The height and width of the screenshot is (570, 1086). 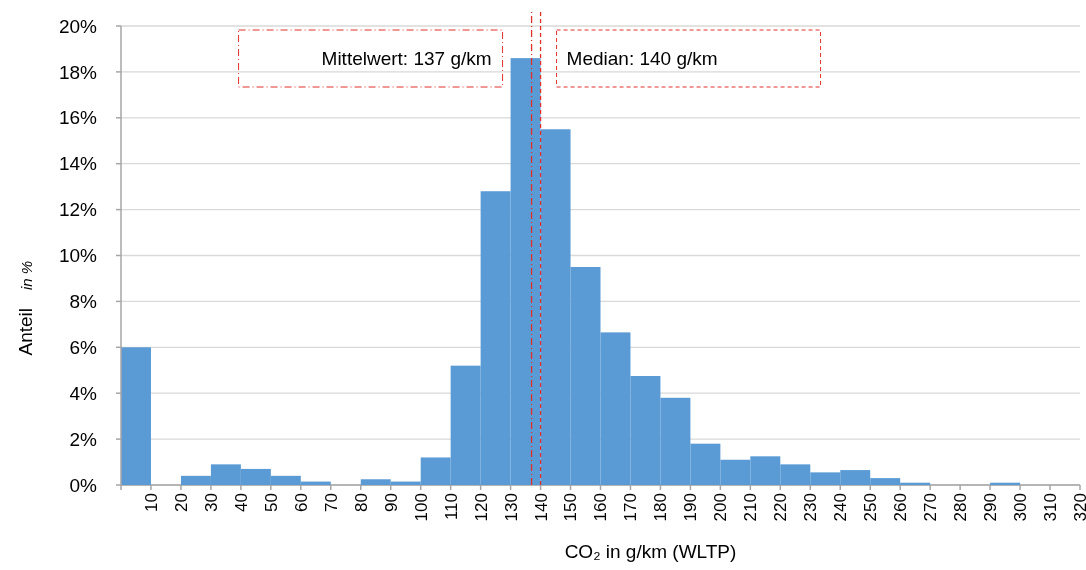 I want to click on y-tick-label: 16%, so click(x=78, y=118).